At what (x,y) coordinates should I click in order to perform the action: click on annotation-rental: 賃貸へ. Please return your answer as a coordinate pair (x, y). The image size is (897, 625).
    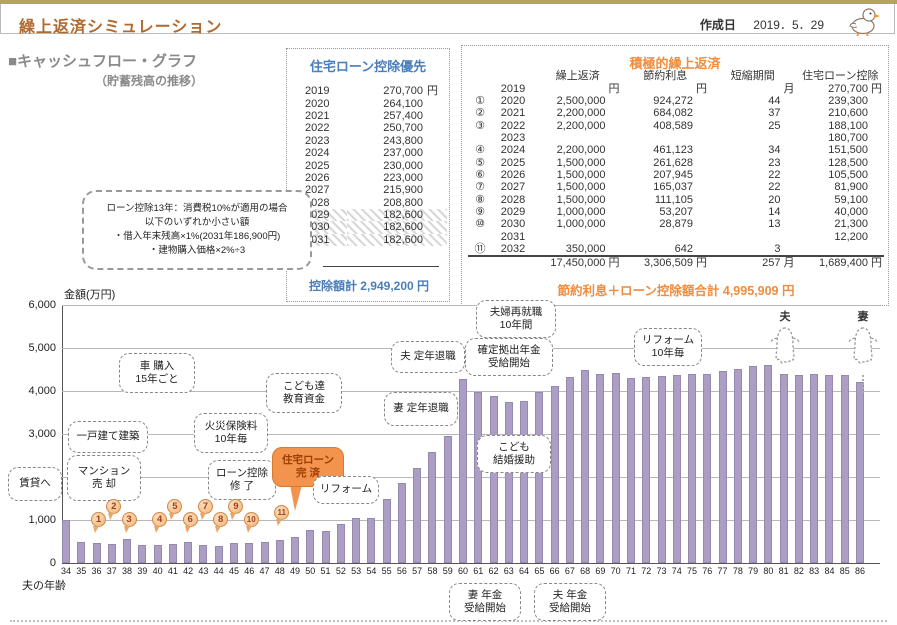
    Looking at the image, I should click on (35, 484).